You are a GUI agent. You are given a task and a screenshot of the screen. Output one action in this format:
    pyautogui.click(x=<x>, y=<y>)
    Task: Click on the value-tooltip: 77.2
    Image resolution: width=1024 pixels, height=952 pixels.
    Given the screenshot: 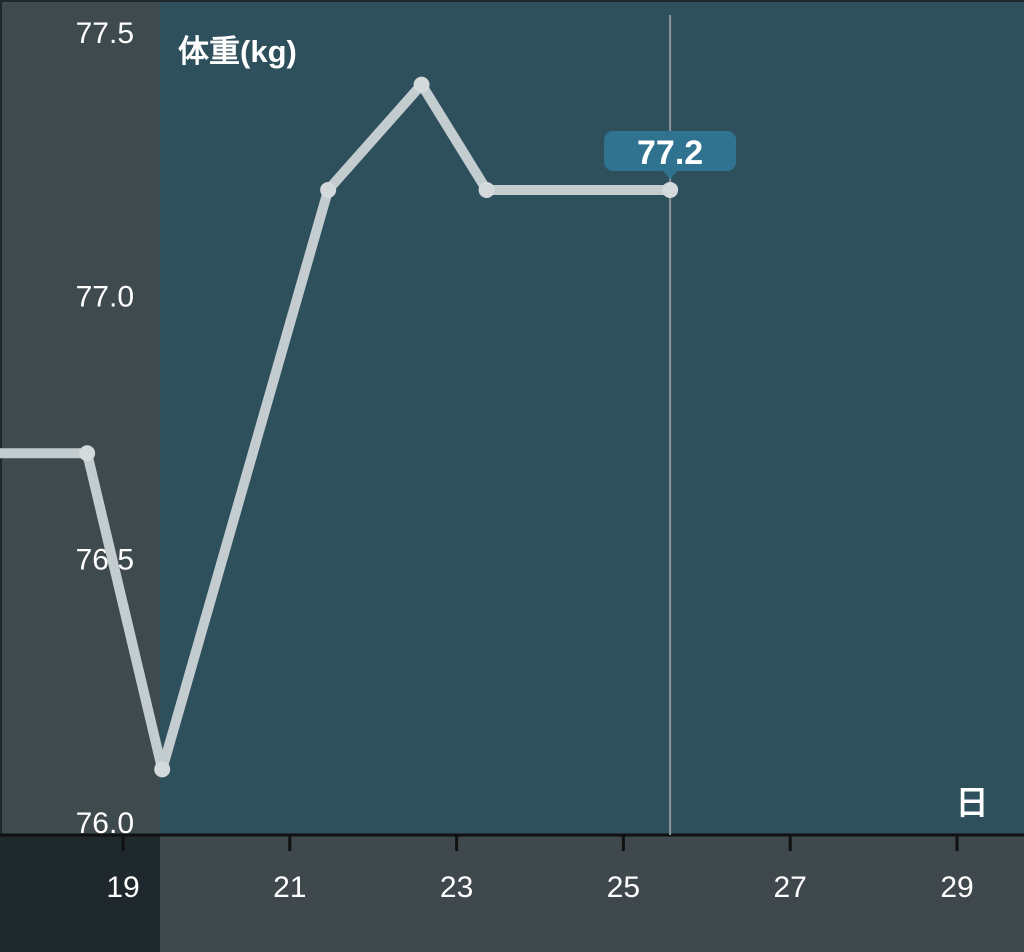 What is the action you would take?
    pyautogui.click(x=670, y=155)
    